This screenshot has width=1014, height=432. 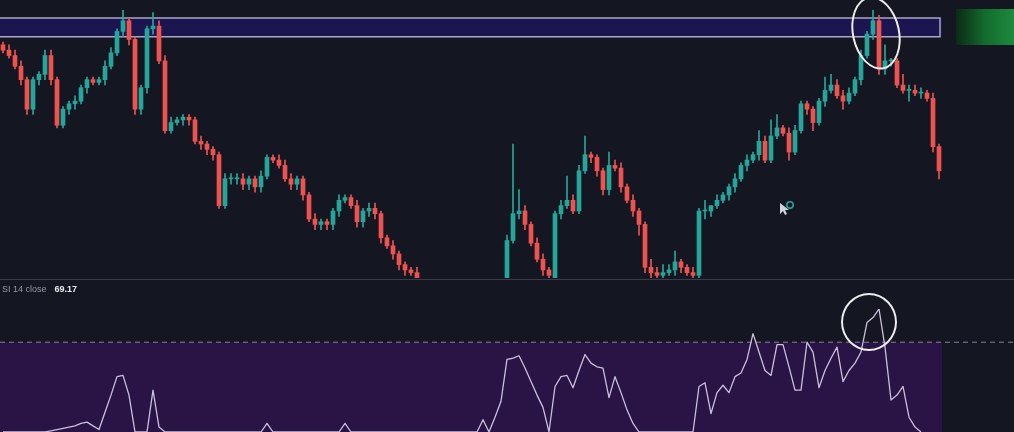 What do you see at coordinates (24, 289) in the screenshot?
I see `text: SI 14 close` at bounding box center [24, 289].